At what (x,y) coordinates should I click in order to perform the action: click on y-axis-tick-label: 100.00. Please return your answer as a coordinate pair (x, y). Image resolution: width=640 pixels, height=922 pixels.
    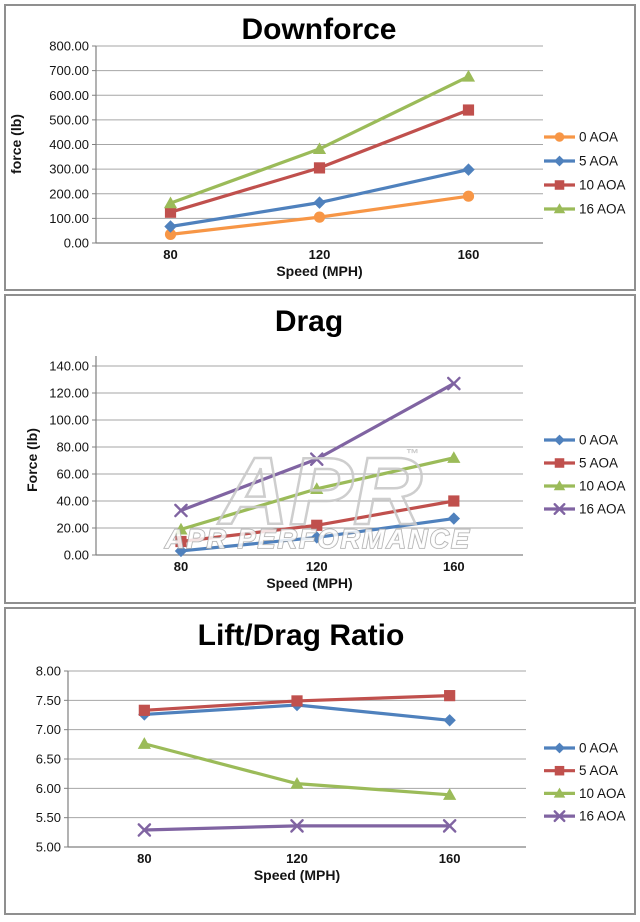
    Looking at the image, I should click on (69, 420).